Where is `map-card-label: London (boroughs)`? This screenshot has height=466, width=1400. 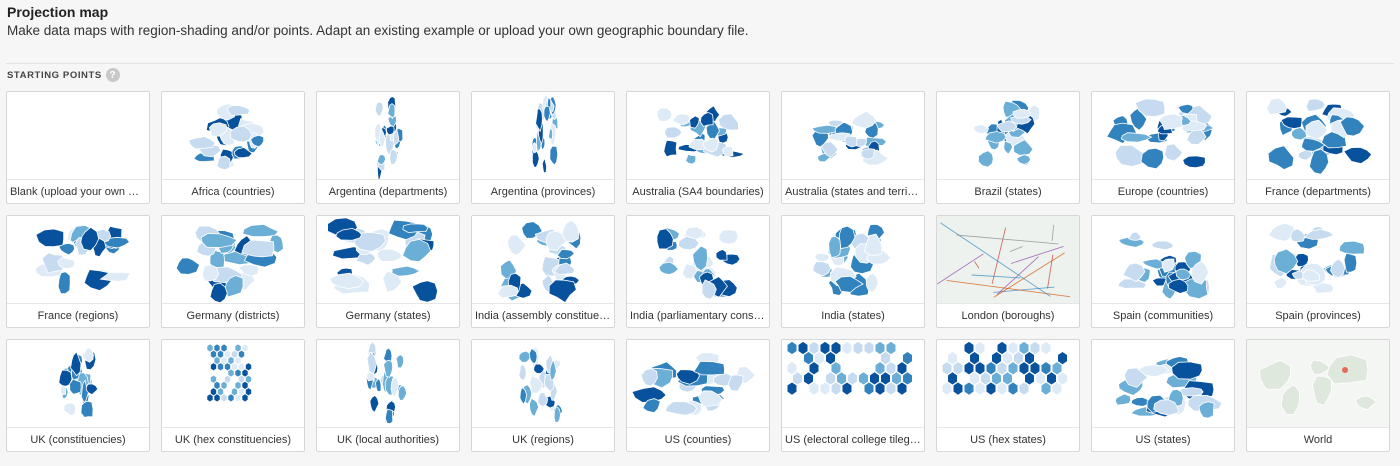
map-card-label: London (boroughs) is located at coordinates (1008, 315).